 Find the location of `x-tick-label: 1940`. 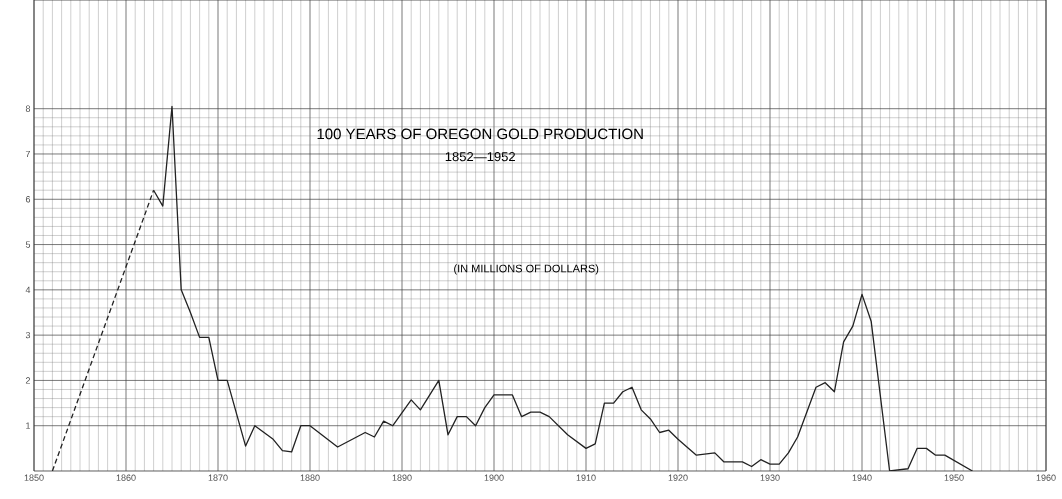

x-tick-label: 1940 is located at coordinates (862, 477).